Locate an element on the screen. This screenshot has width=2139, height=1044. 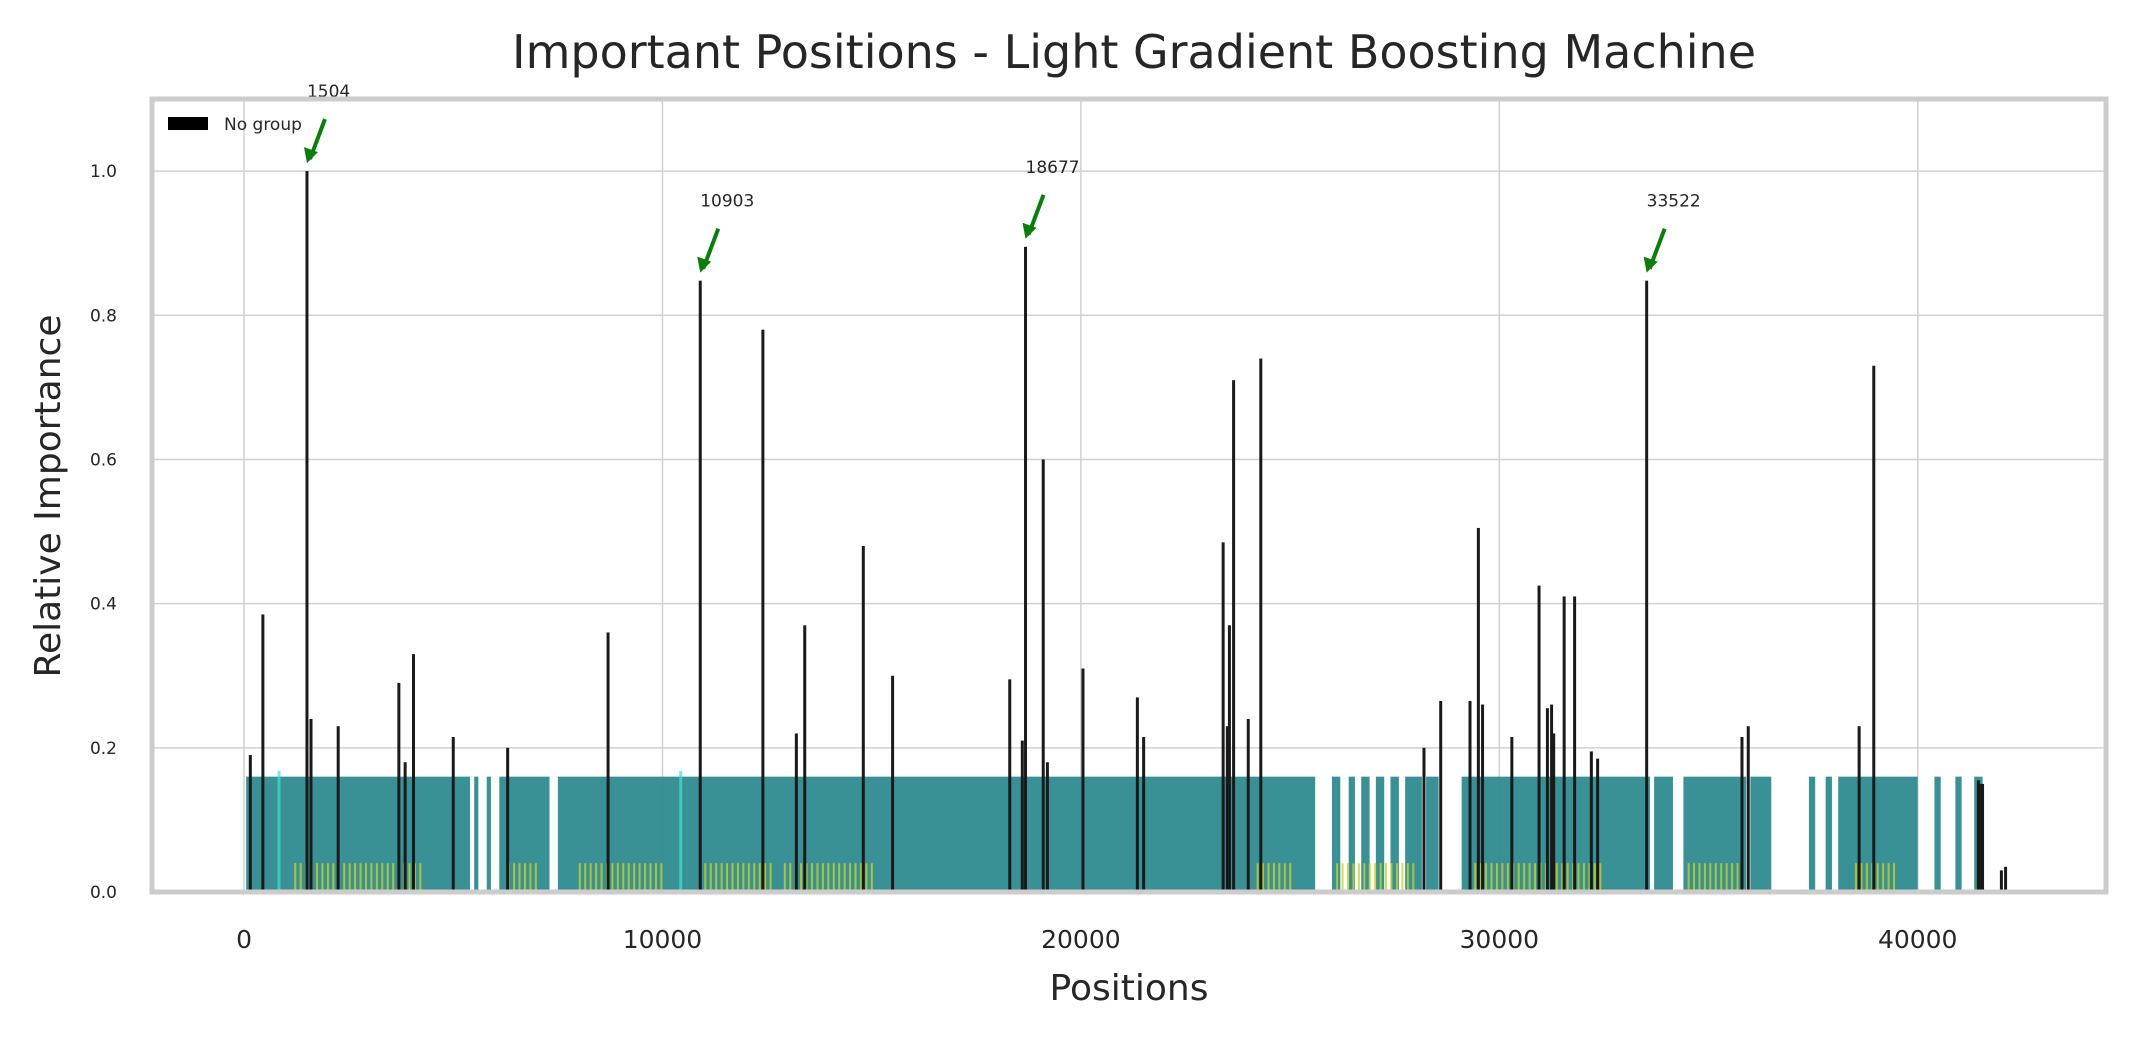
annotation-label: 33522 is located at coordinates (1674, 202).